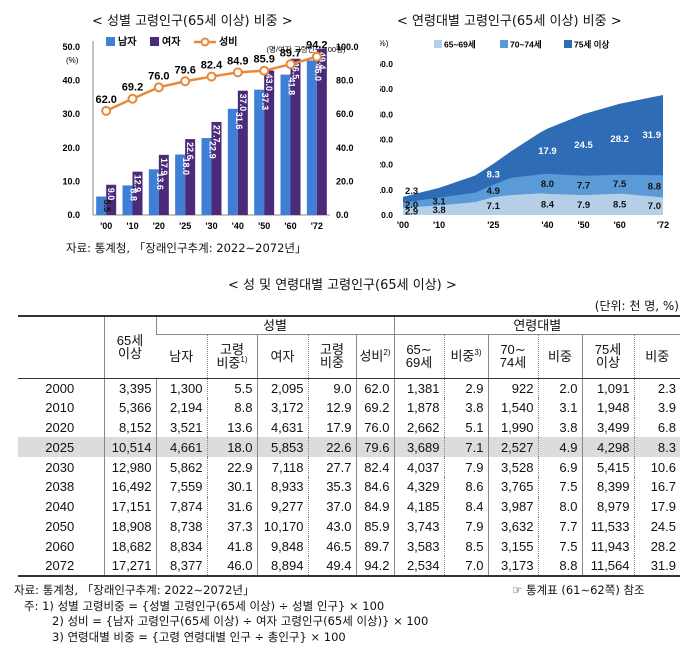 Image resolution: width=691 pixels, height=649 pixels. I want to click on table-cell: 1,300, so click(181, 388).